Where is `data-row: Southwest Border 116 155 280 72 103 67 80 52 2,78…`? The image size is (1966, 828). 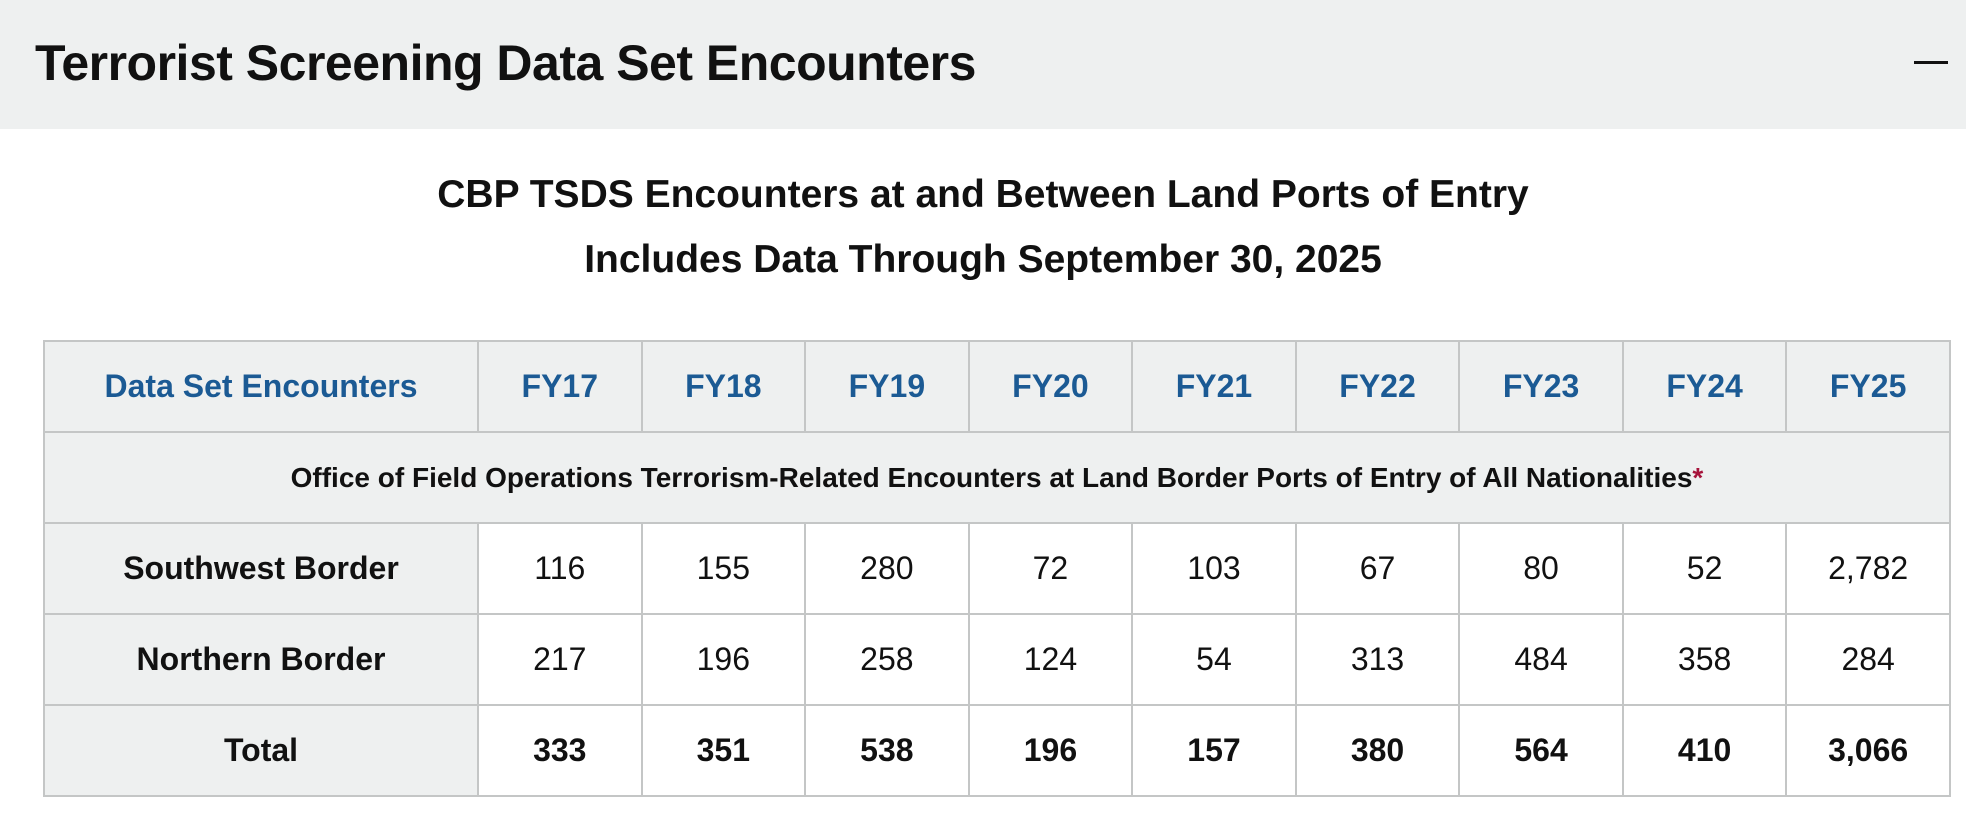 data-row: Southwest Border 116 155 280 72 103 67 80 52 2,78… is located at coordinates (997, 568).